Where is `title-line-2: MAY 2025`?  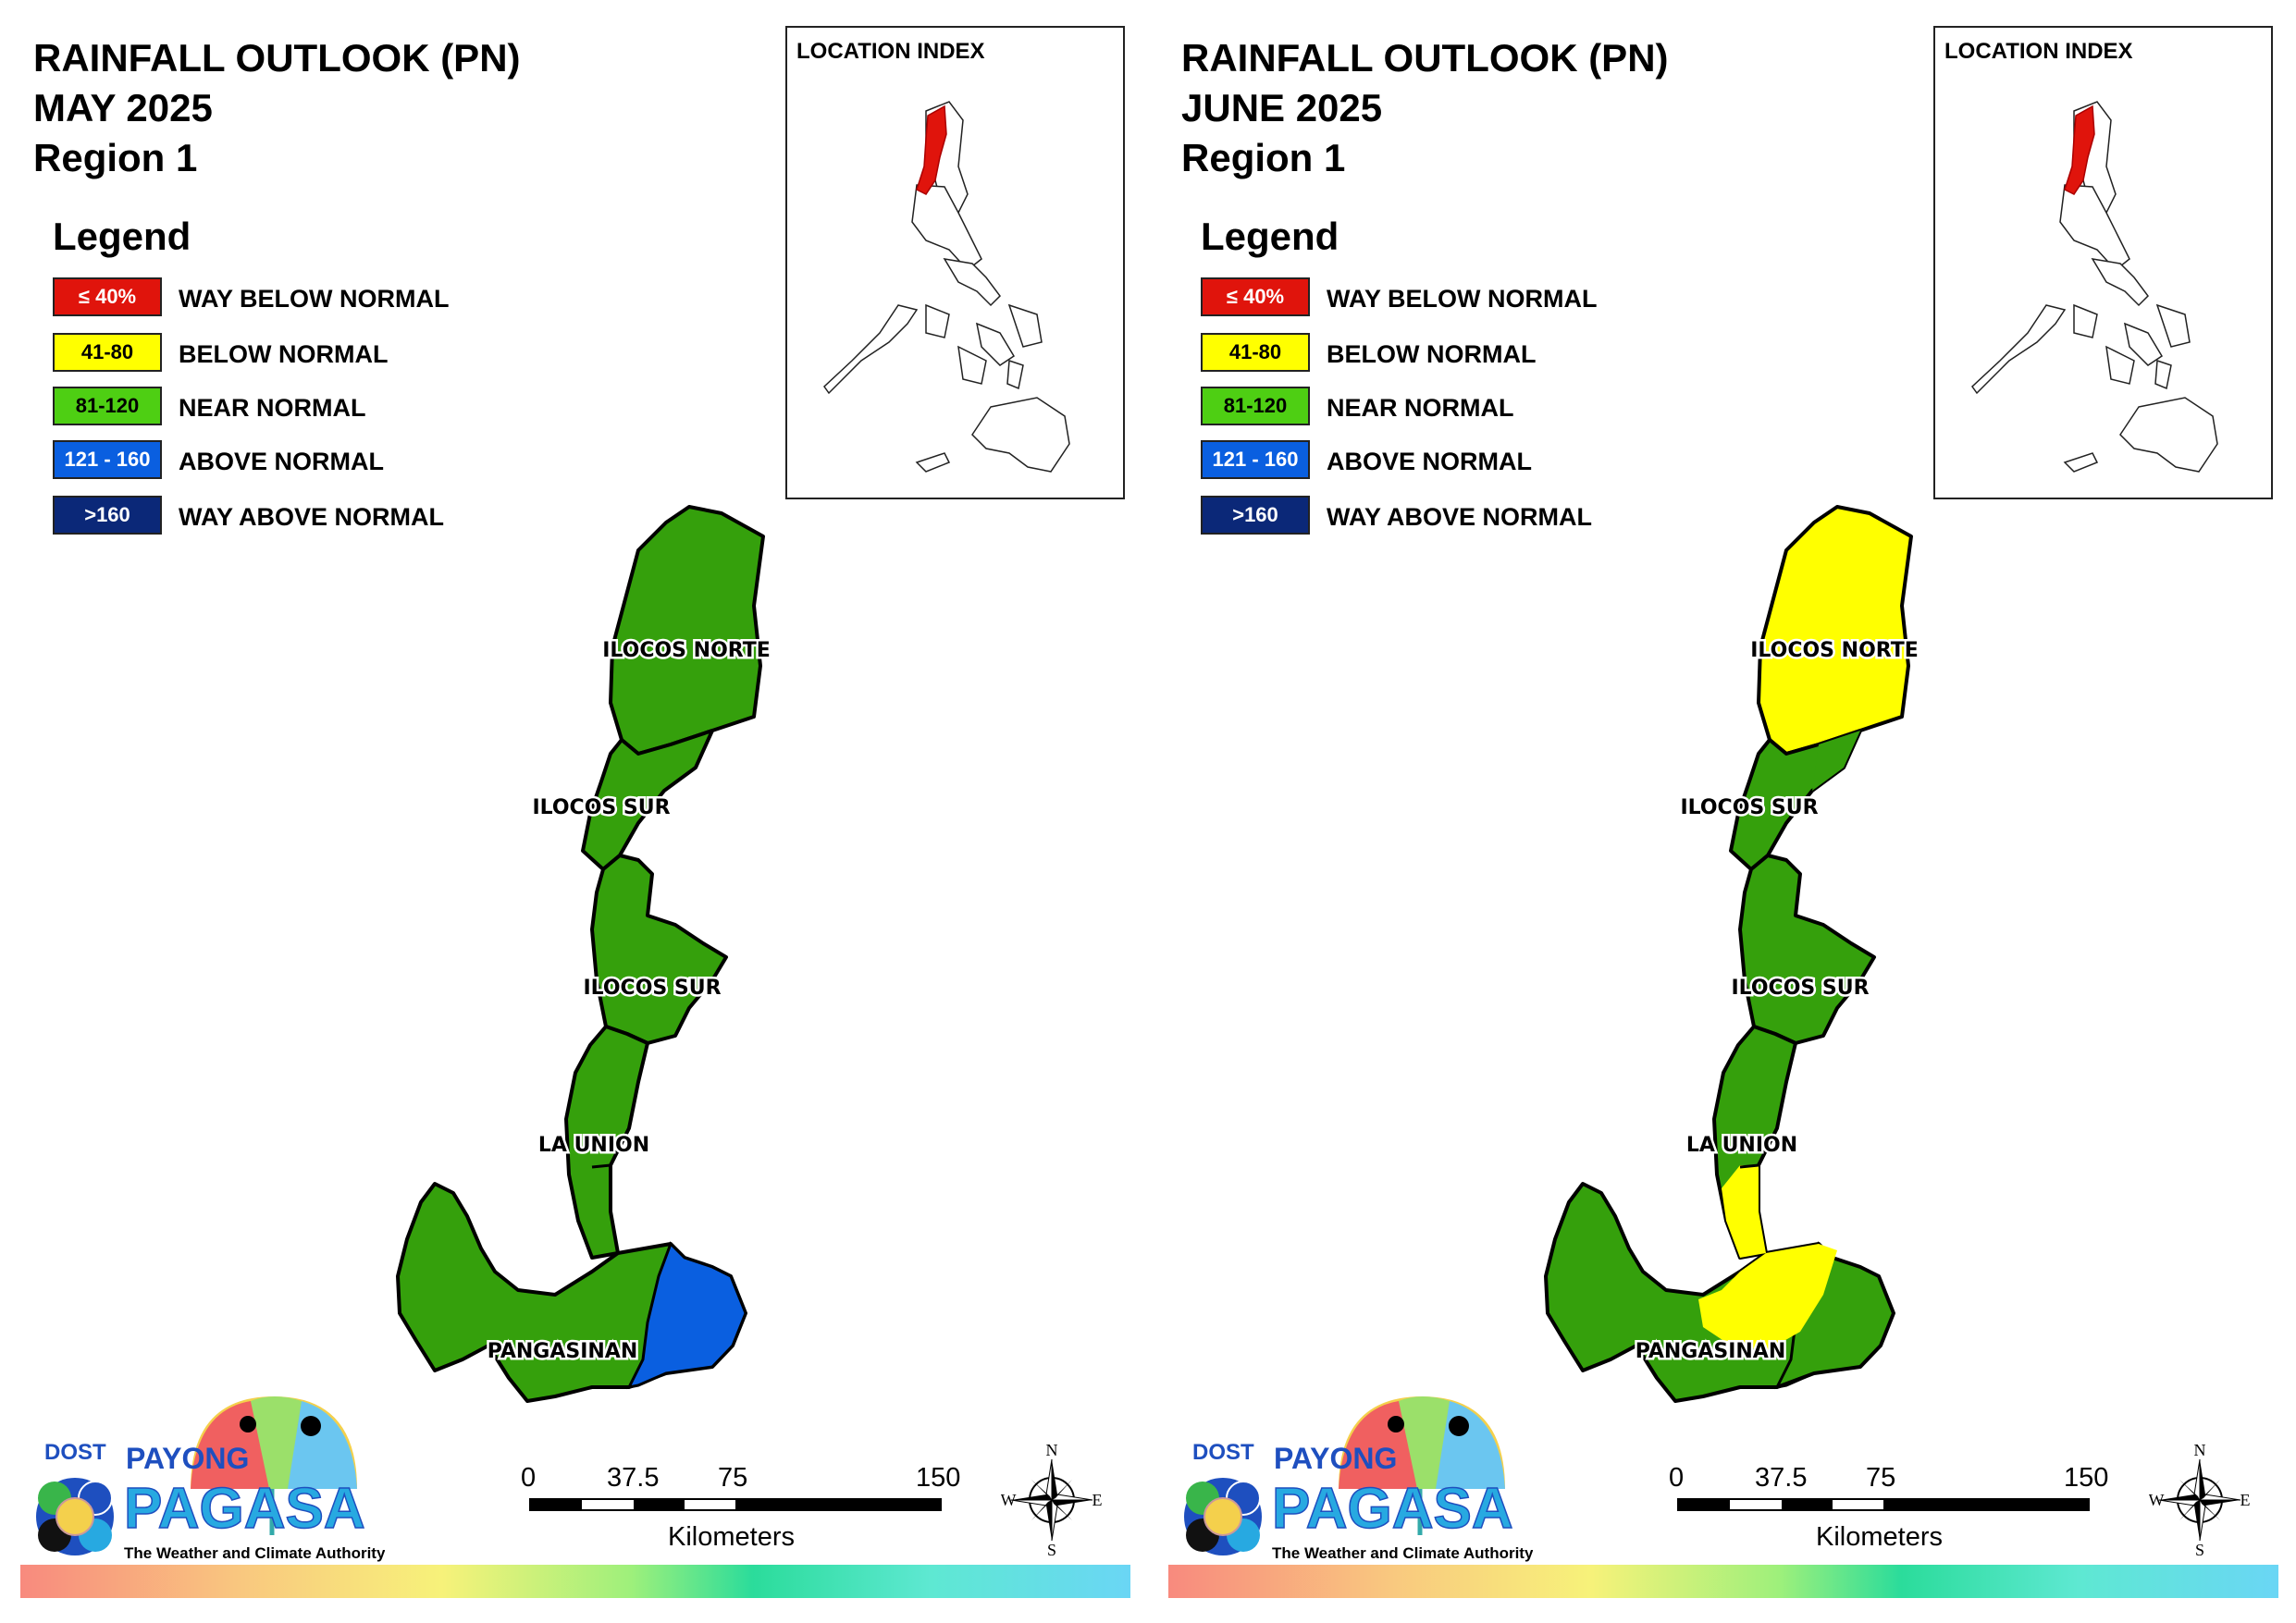 title-line-2: MAY 2025 is located at coordinates (123, 107).